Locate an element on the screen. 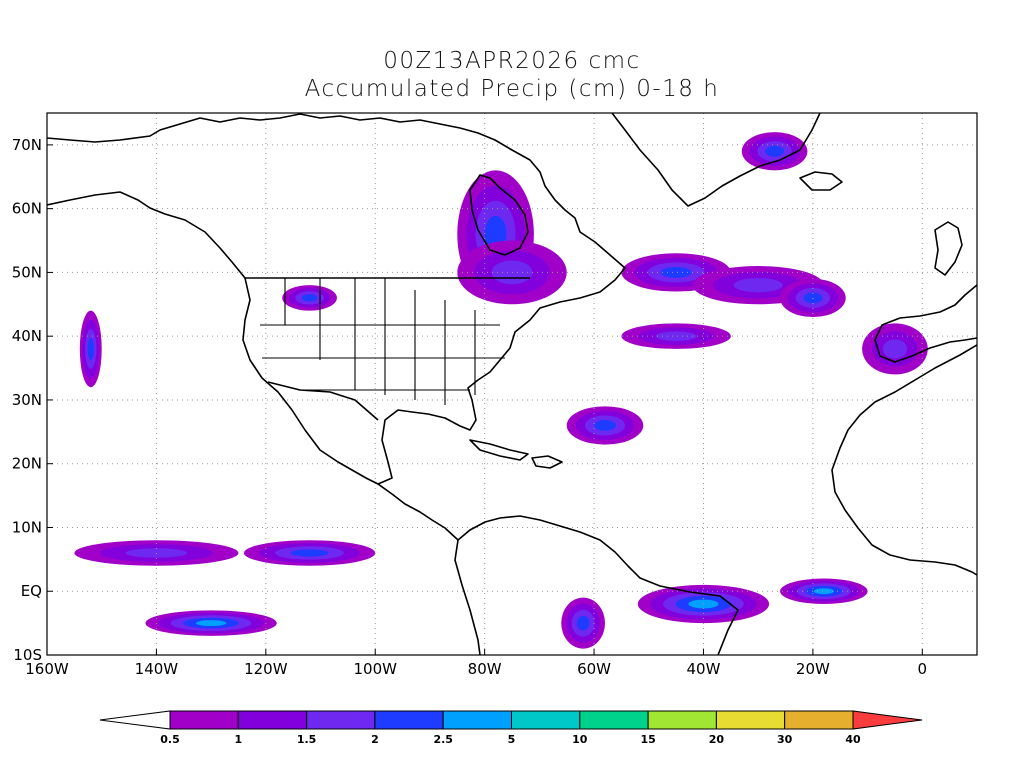 The height and width of the screenshot is (768, 1024). hispaniola-coast is located at coordinates (547, 462).